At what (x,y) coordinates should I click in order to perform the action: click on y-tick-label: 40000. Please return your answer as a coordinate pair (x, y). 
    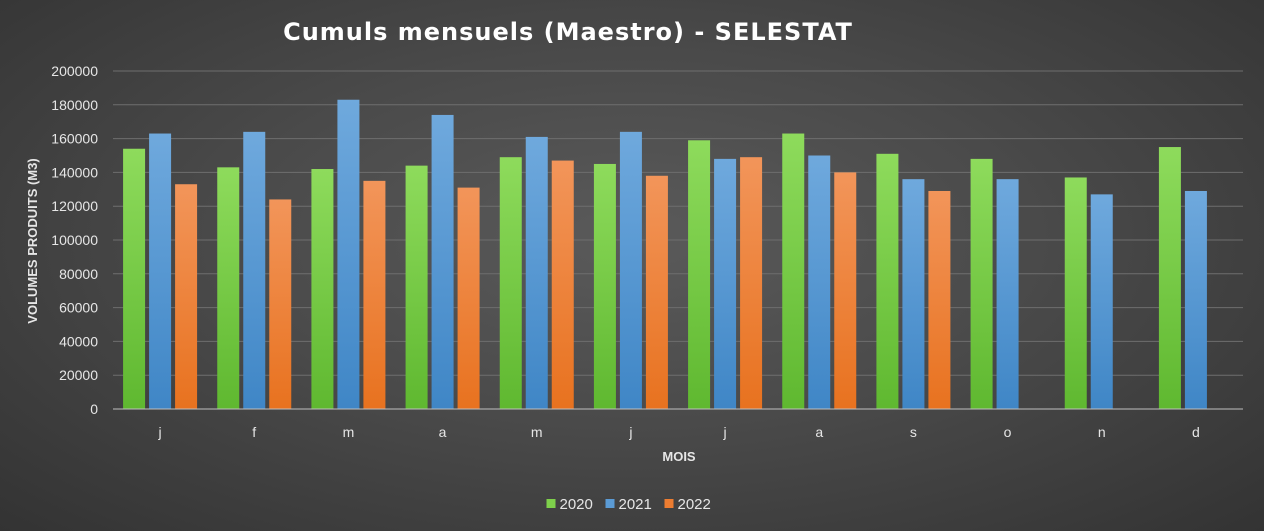
    Looking at the image, I should click on (78, 341).